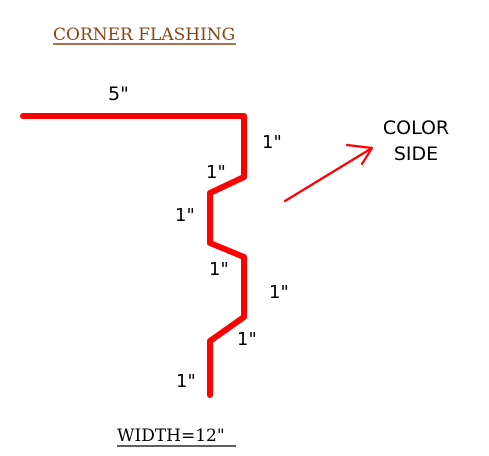  Describe the element at coordinates (186, 381) in the screenshot. I see `dim-label-seg-7: 1"` at that location.